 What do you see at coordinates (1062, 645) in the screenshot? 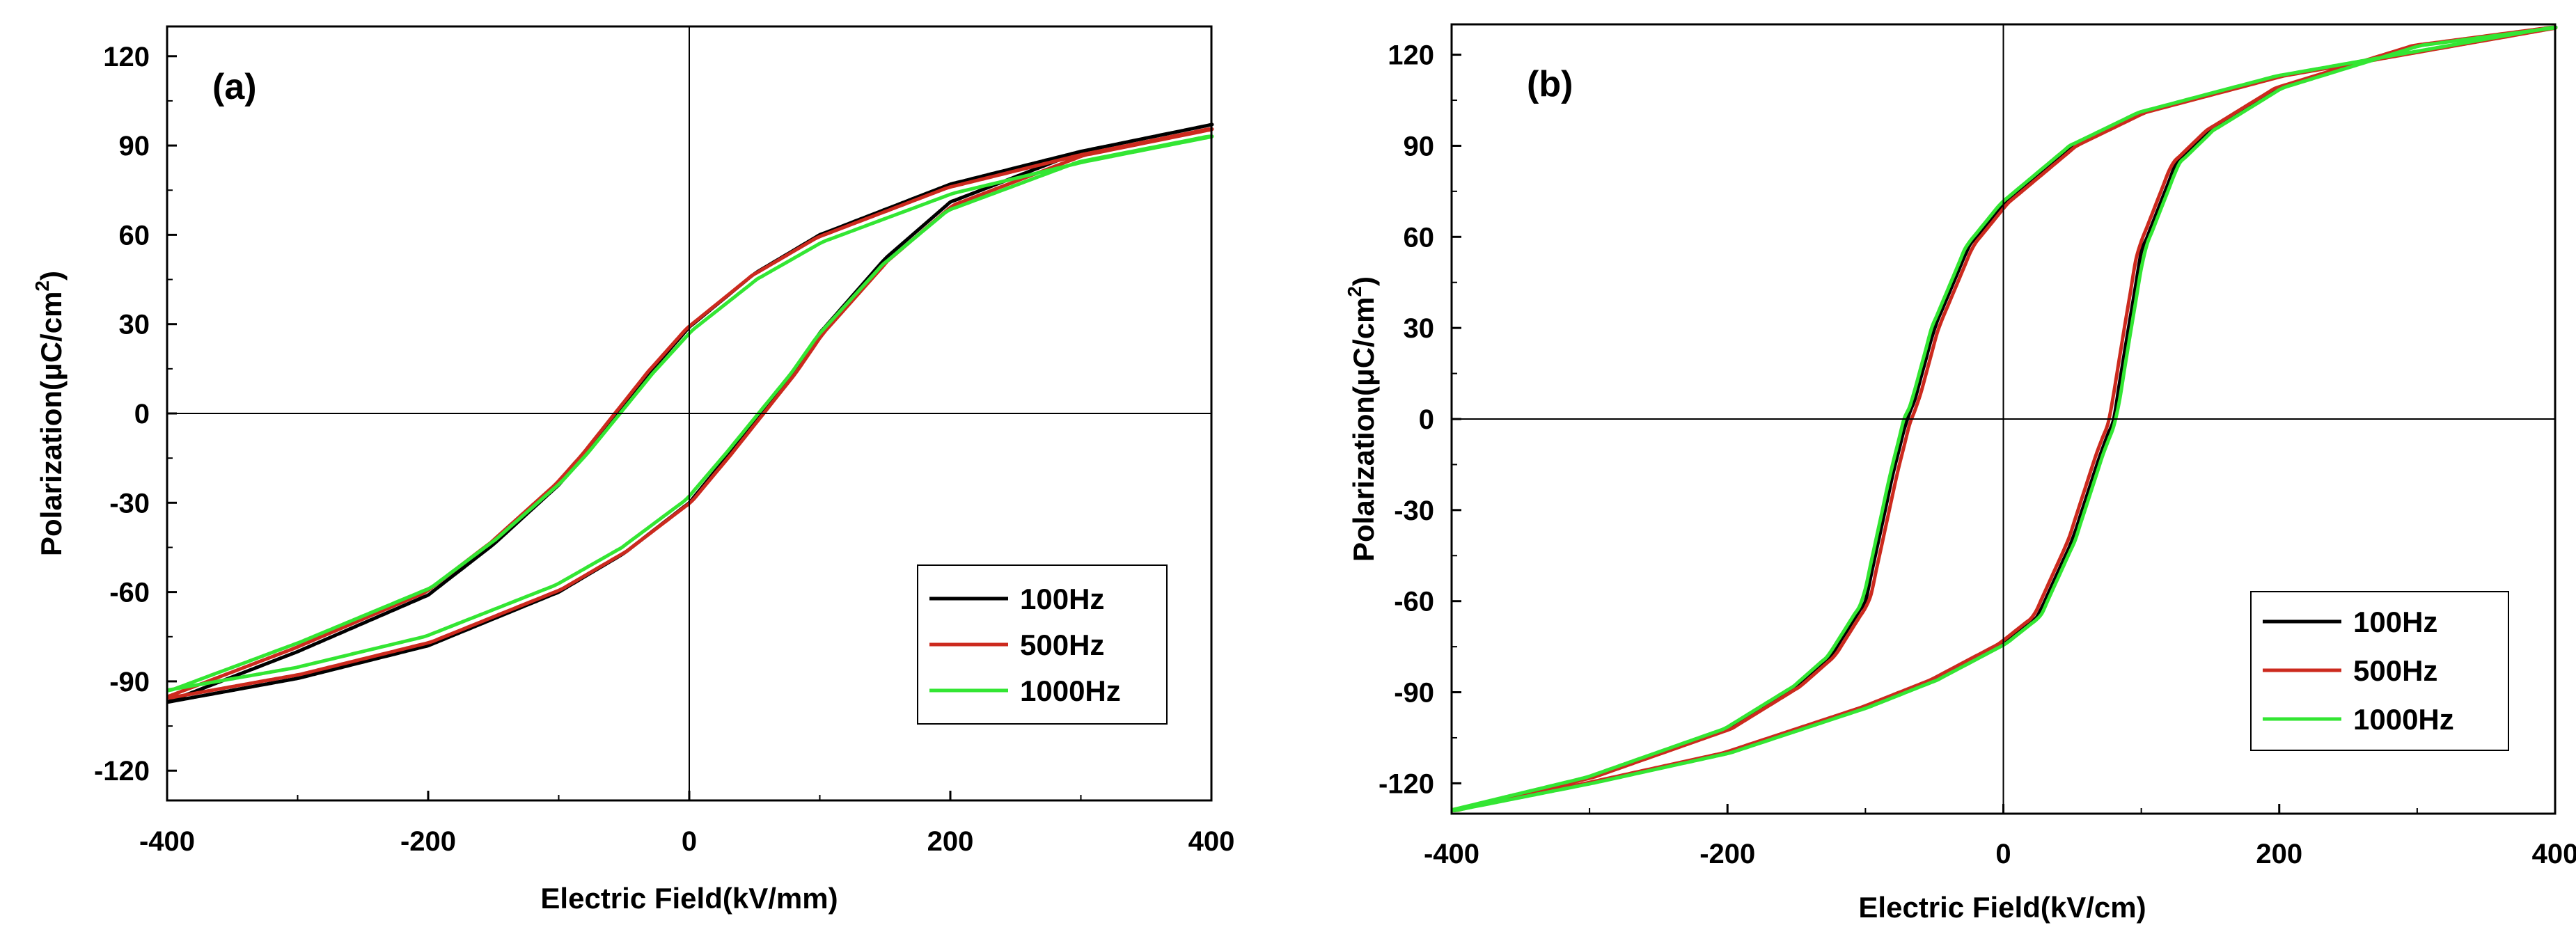
I see `panel-a-legend-label-500hz: 500Hz` at bounding box center [1062, 645].